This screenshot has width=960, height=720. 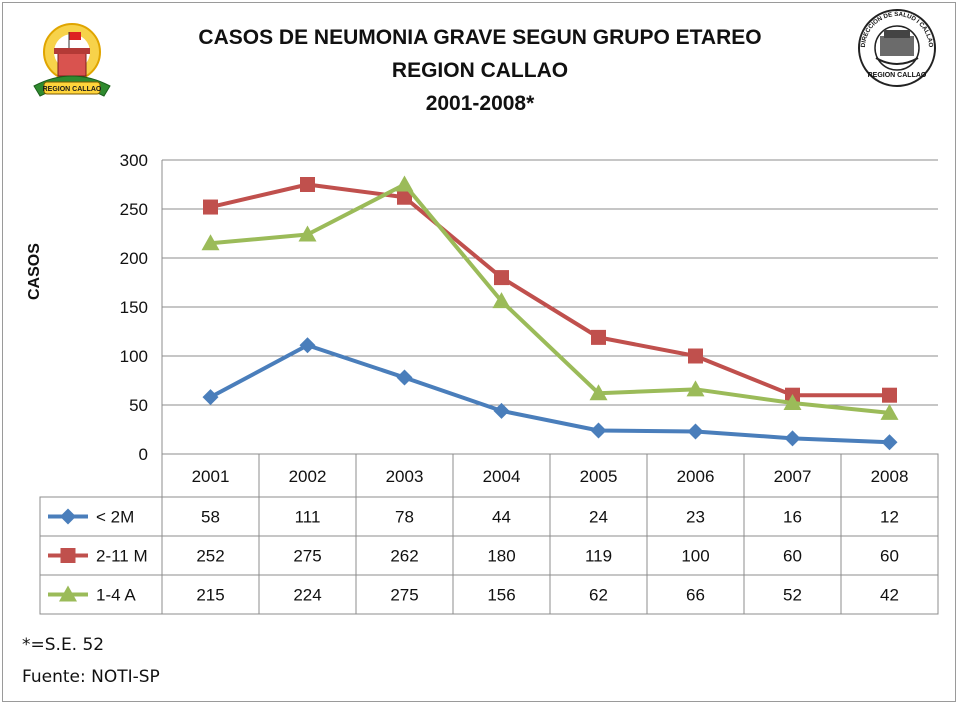 I want to click on table-cell-value: 24, so click(x=598, y=517).